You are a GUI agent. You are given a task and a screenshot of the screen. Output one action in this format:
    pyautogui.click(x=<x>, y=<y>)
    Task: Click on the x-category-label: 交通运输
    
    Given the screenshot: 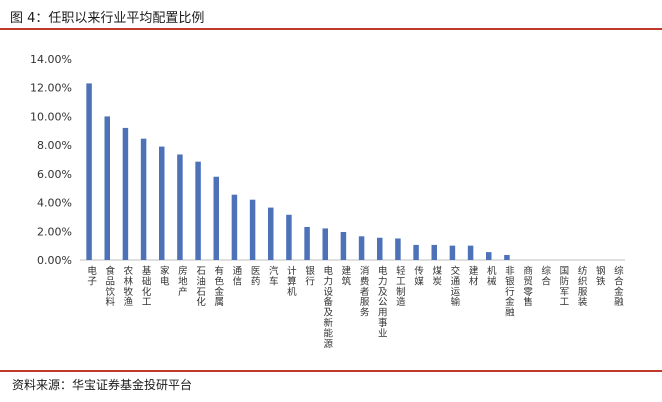 What is the action you would take?
    pyautogui.click(x=456, y=286)
    